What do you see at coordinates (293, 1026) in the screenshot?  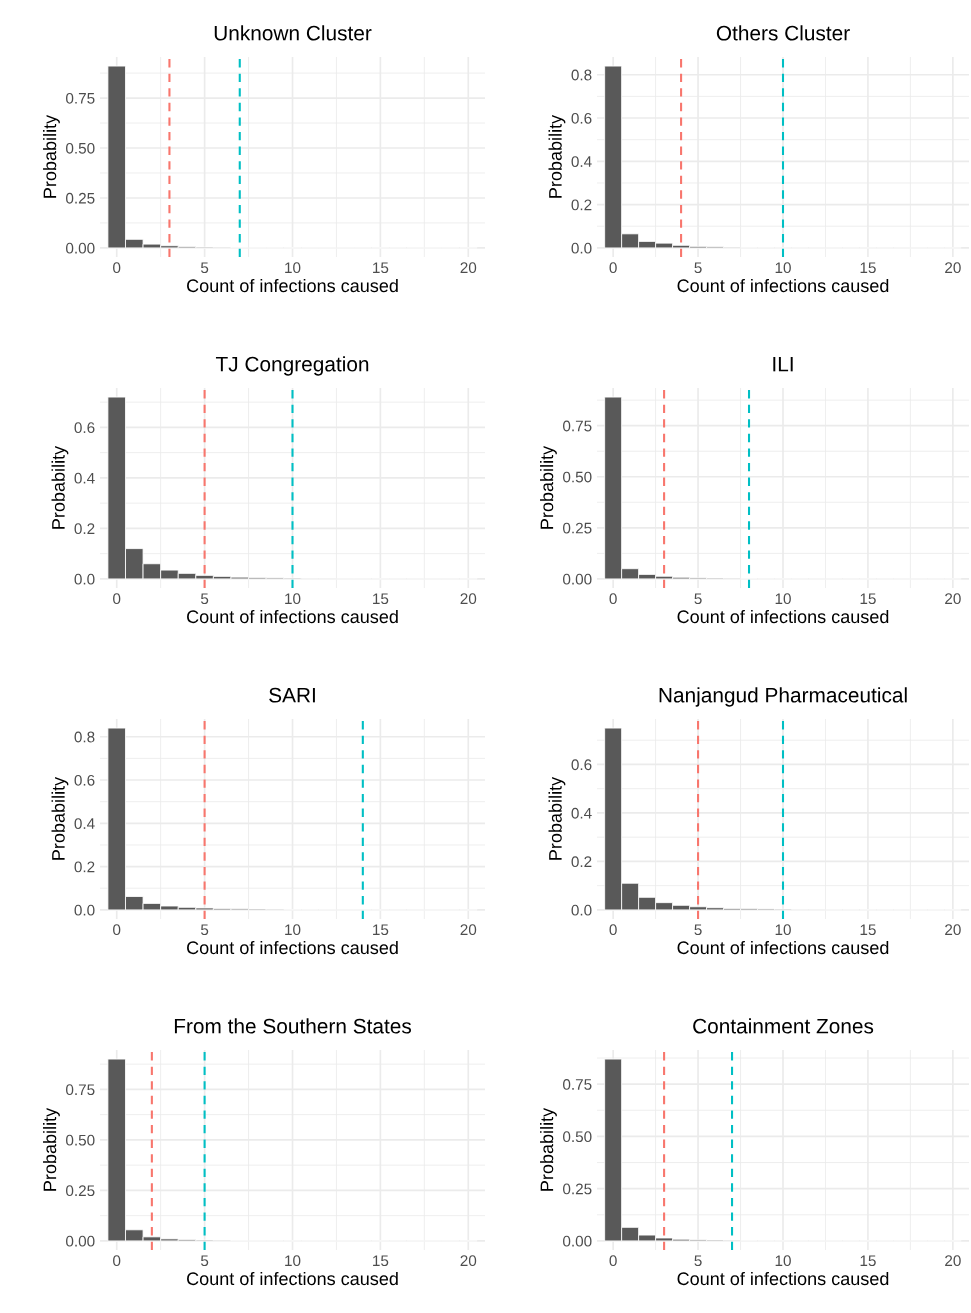 I see `chart-title: From the Southern States` at bounding box center [293, 1026].